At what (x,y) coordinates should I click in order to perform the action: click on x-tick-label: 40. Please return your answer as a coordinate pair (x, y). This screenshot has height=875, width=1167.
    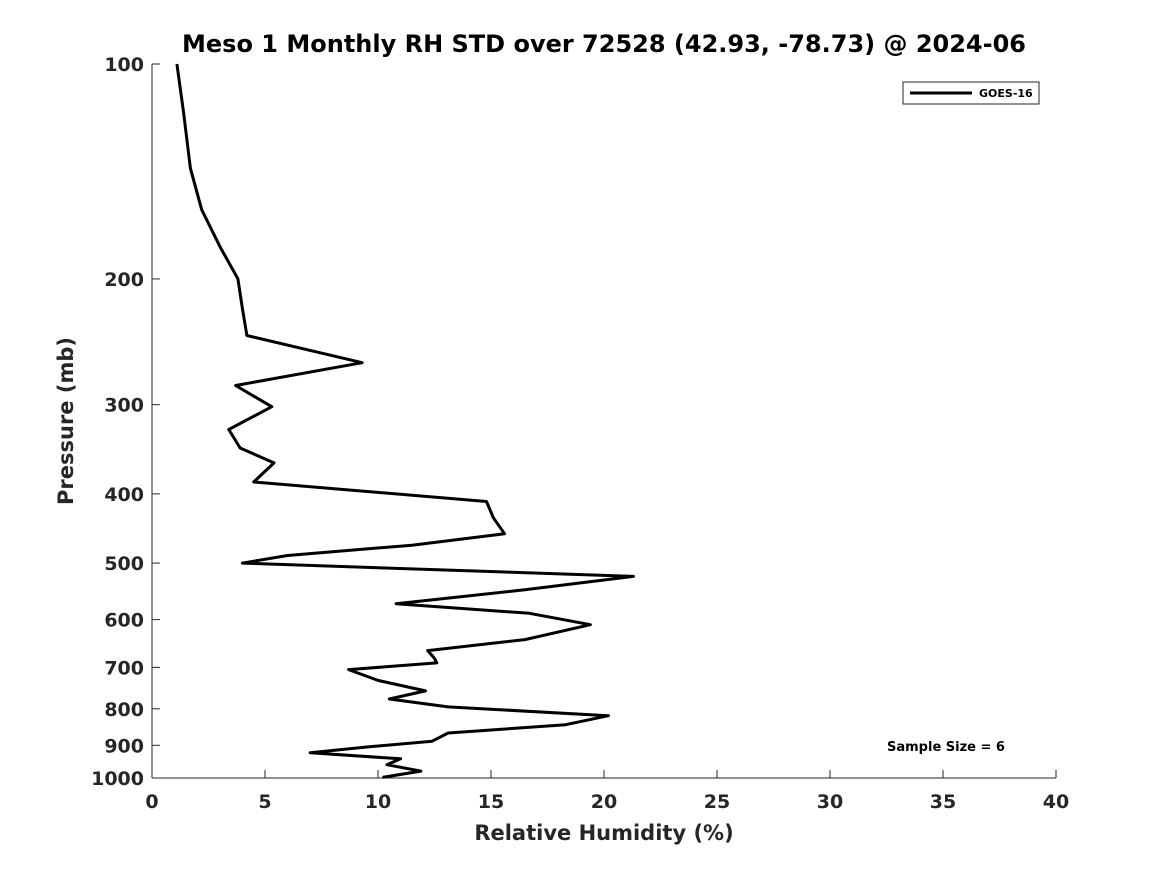
    Looking at the image, I should click on (1056, 802).